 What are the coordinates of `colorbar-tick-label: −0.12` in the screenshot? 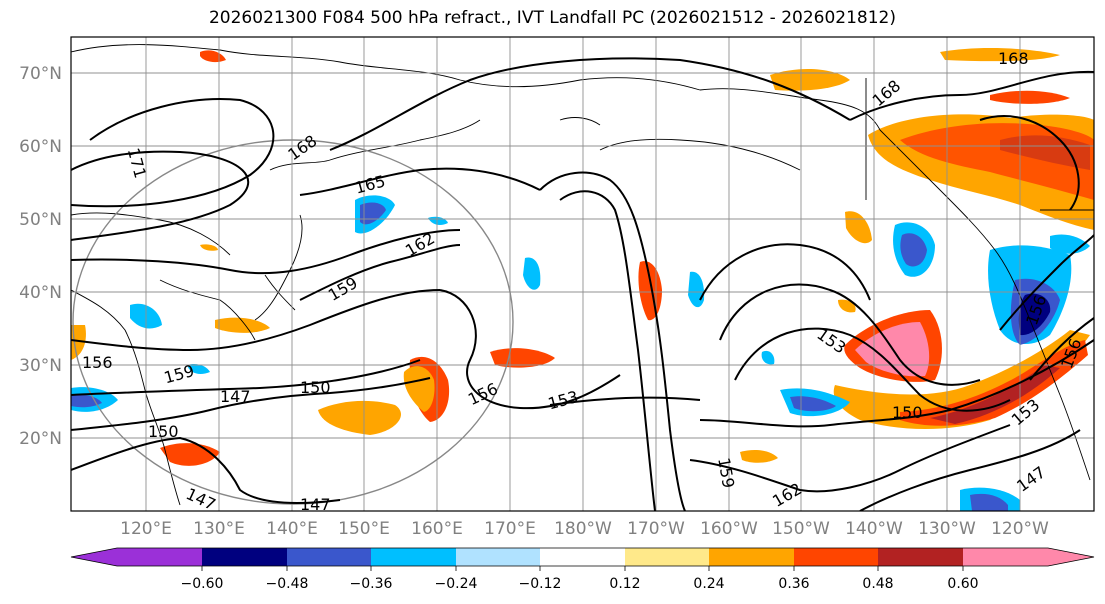 It's located at (540, 584).